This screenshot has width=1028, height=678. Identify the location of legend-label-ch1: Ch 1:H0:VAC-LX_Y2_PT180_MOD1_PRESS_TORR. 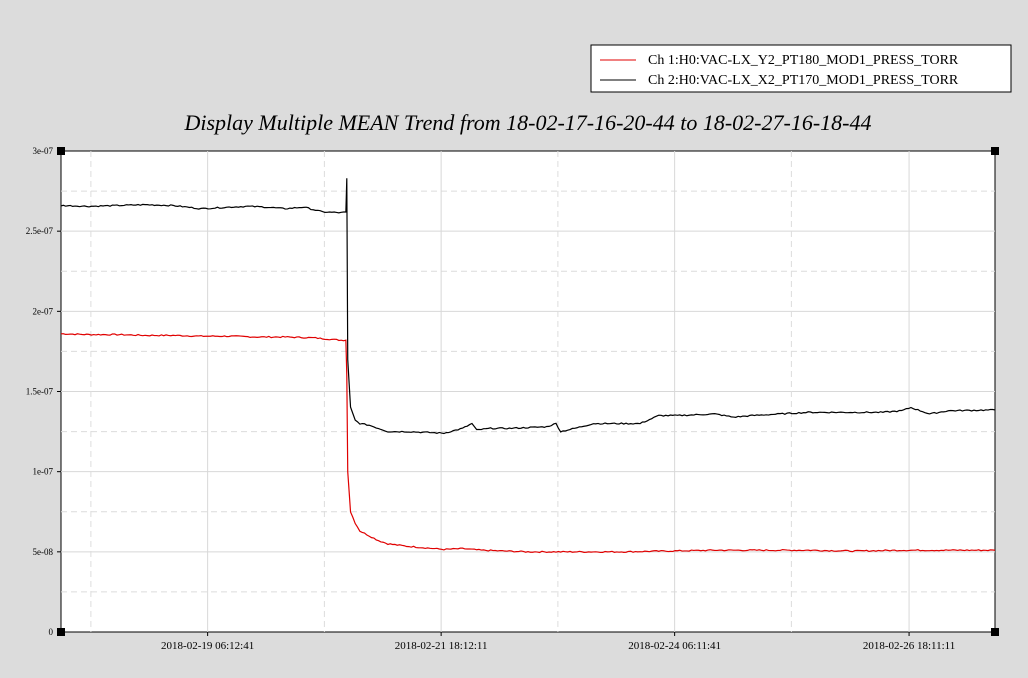
(803, 60).